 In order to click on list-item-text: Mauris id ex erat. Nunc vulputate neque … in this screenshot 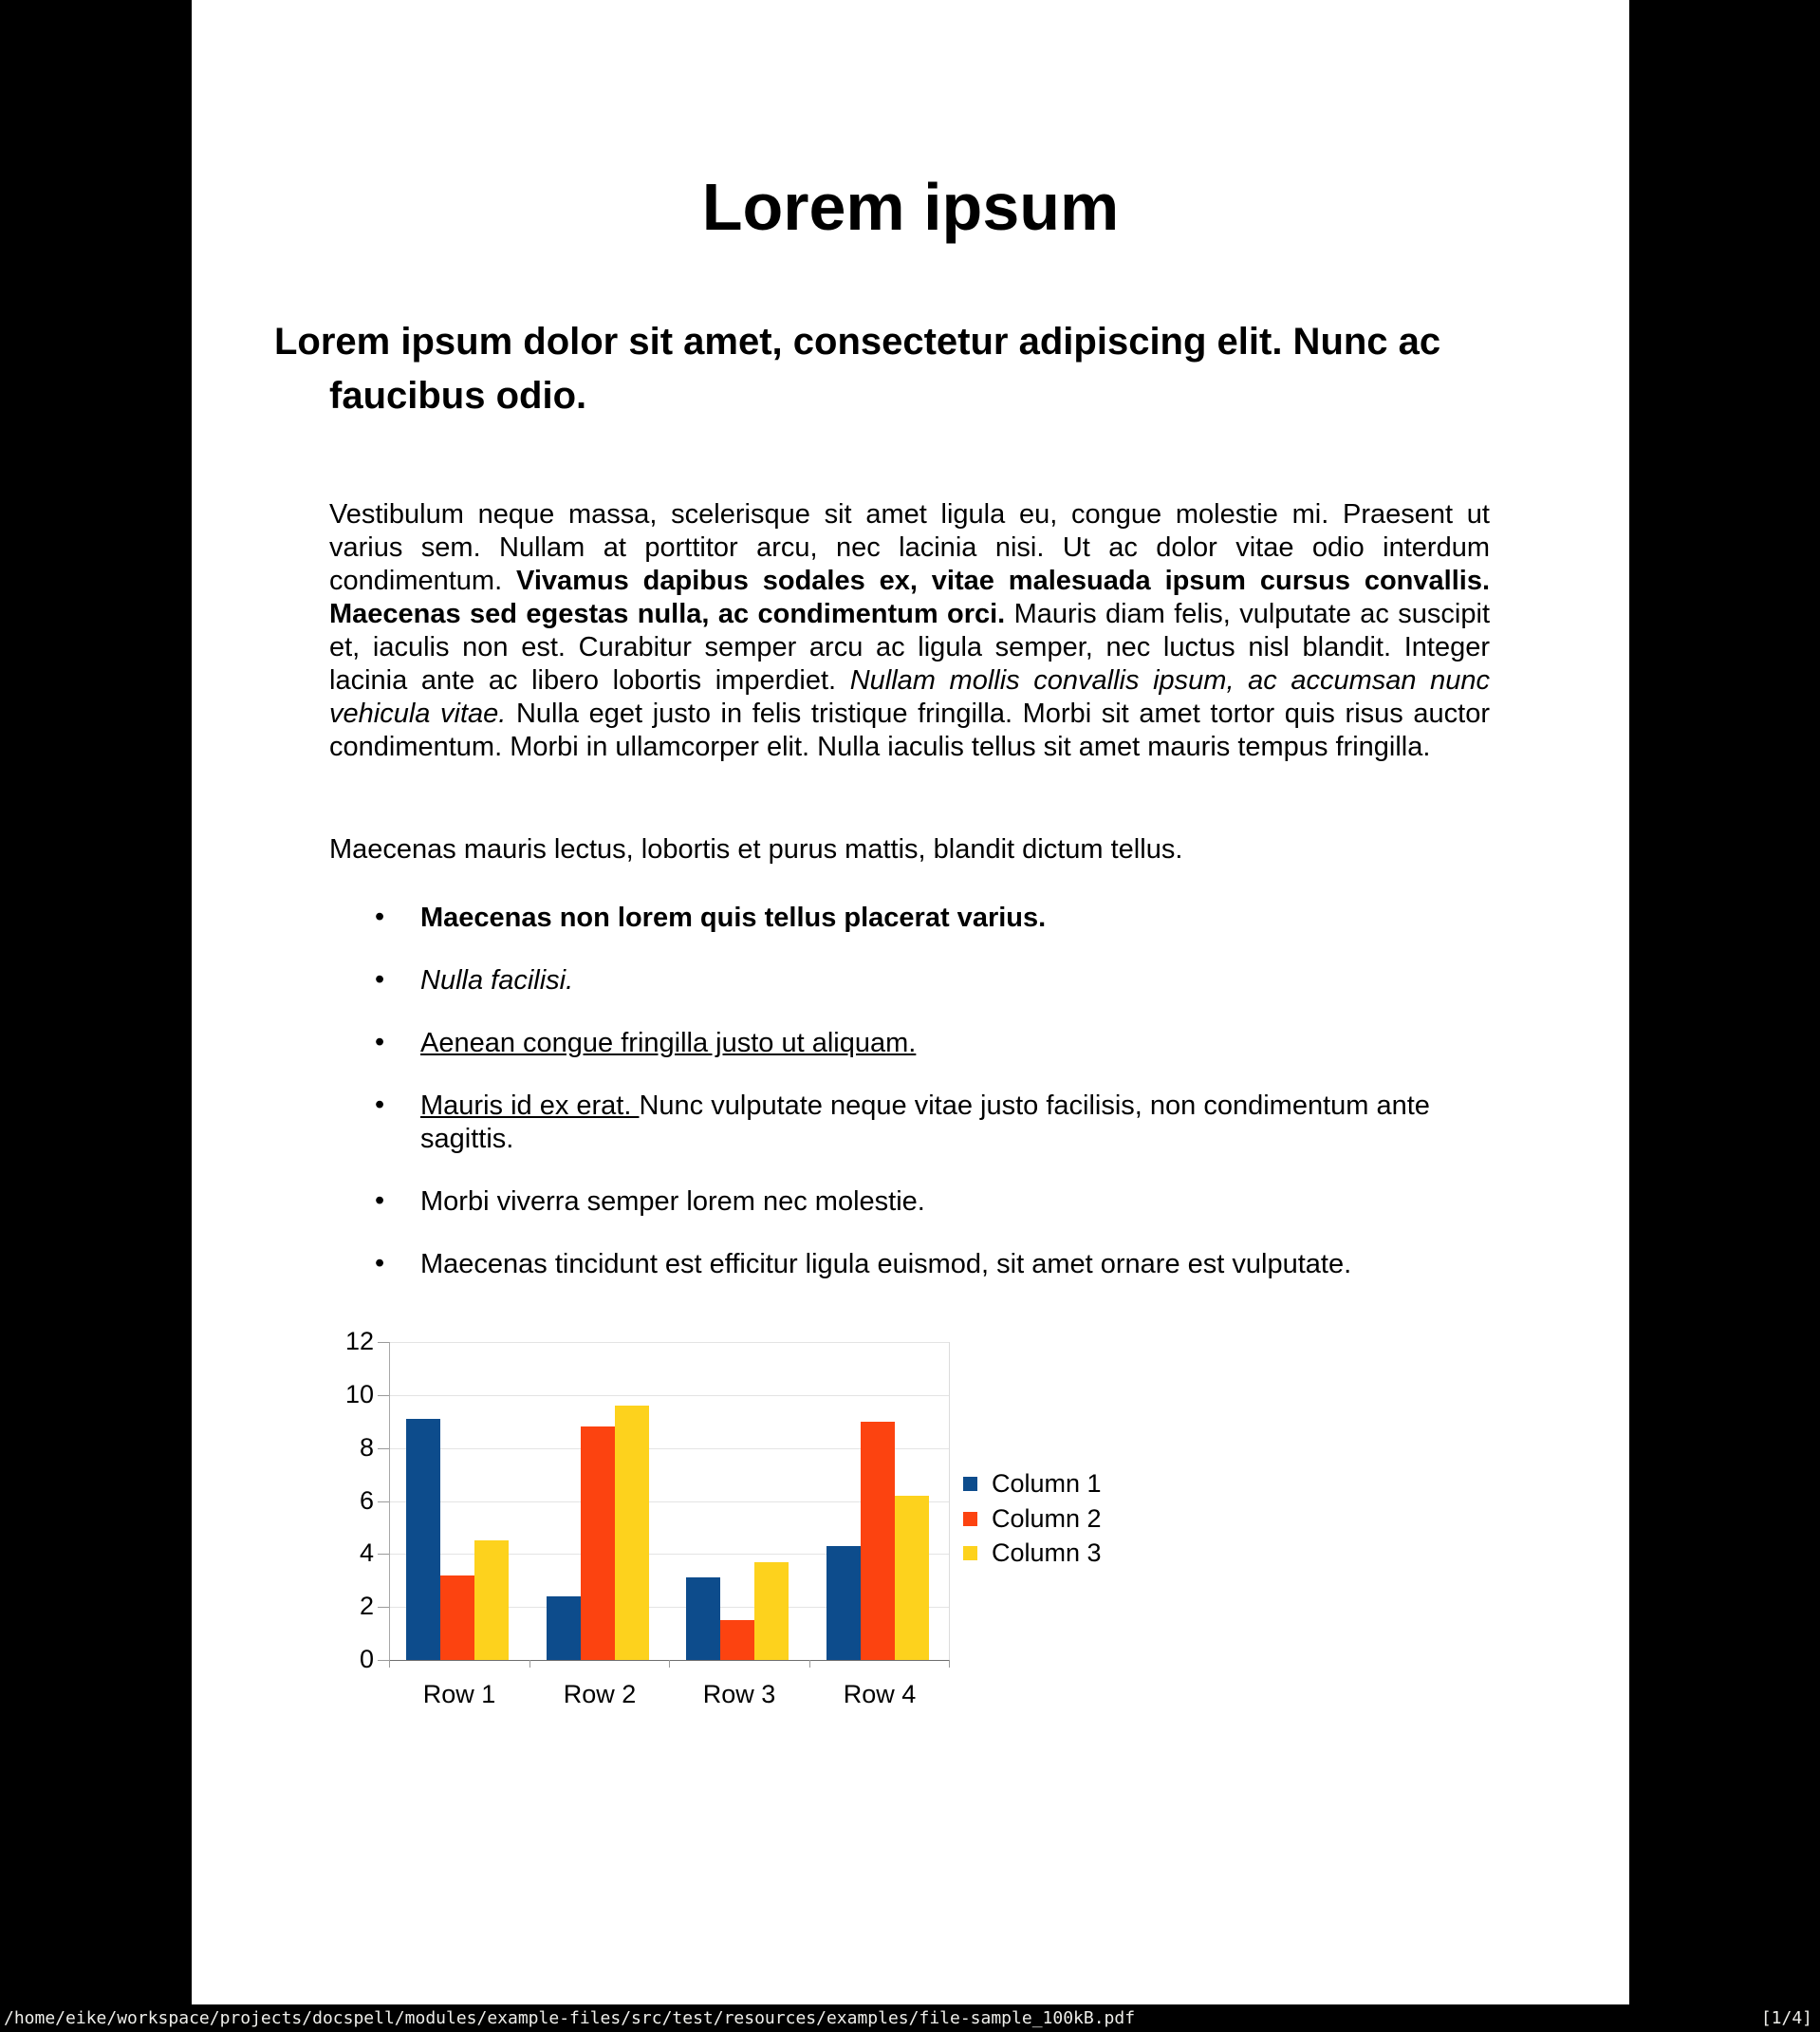, I will do `click(925, 1122)`.